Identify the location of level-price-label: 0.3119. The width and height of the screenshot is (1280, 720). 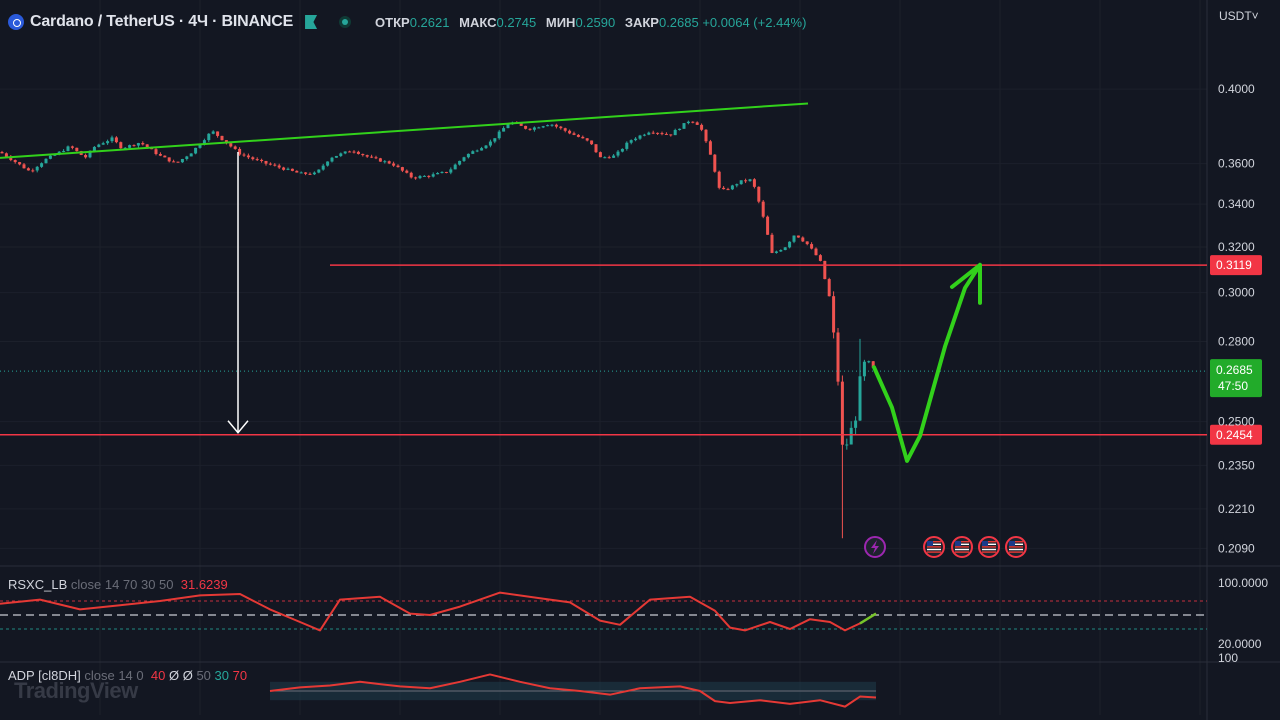
(1234, 265).